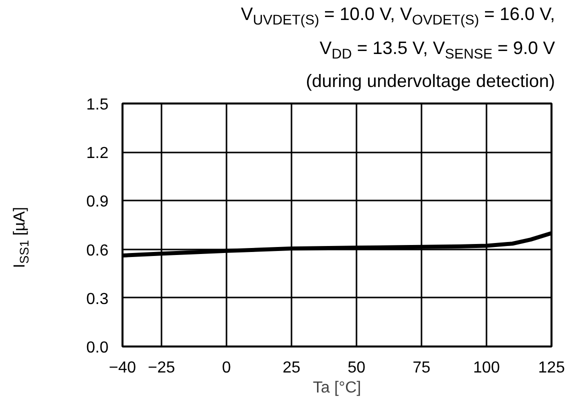 The image size is (583, 417). I want to click on y-tick-label: 0.3, so click(97, 299).